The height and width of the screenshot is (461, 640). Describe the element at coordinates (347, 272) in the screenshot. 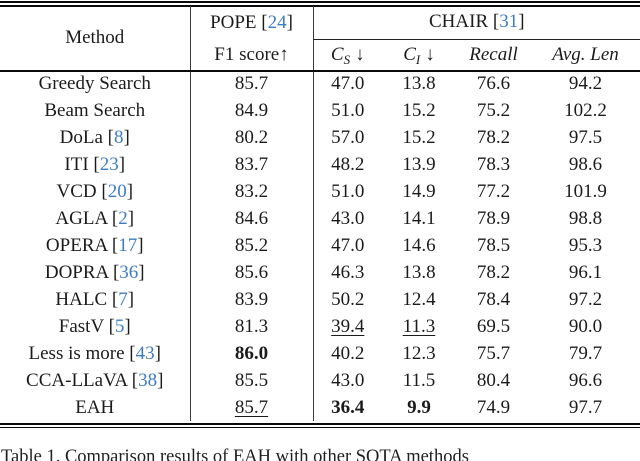

I see `cs-cell: 46.3` at that location.